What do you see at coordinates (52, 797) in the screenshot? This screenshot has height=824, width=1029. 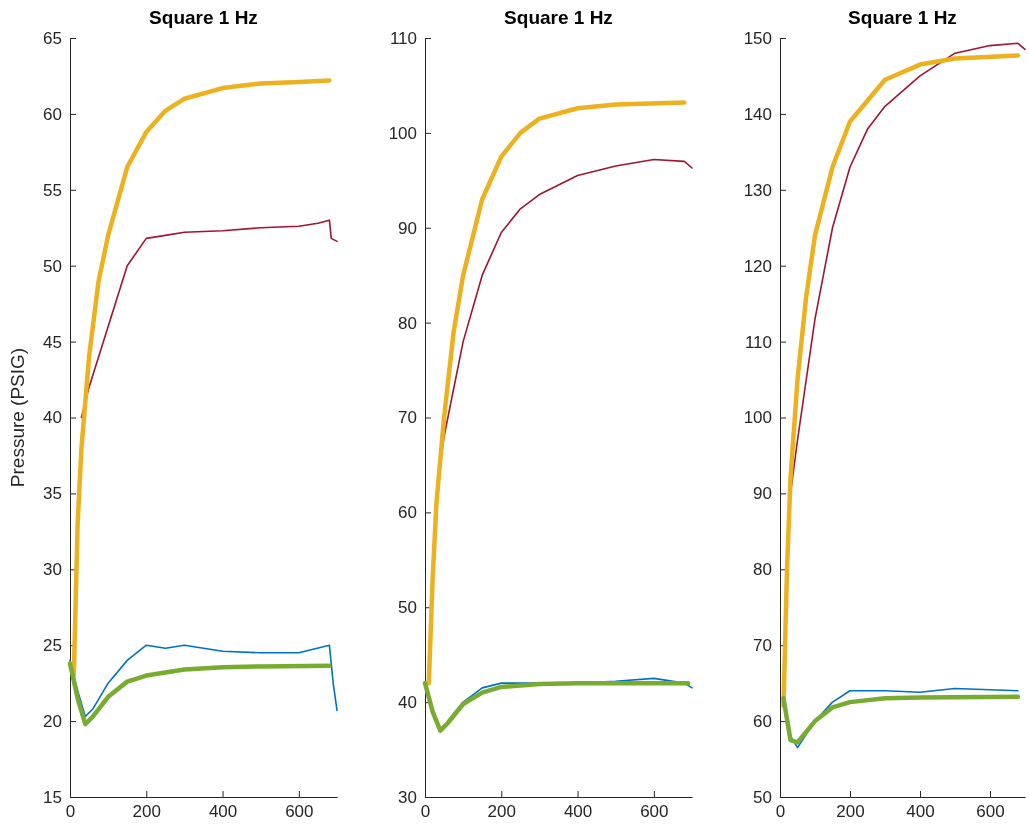 I see `y-tick-label: 15` at bounding box center [52, 797].